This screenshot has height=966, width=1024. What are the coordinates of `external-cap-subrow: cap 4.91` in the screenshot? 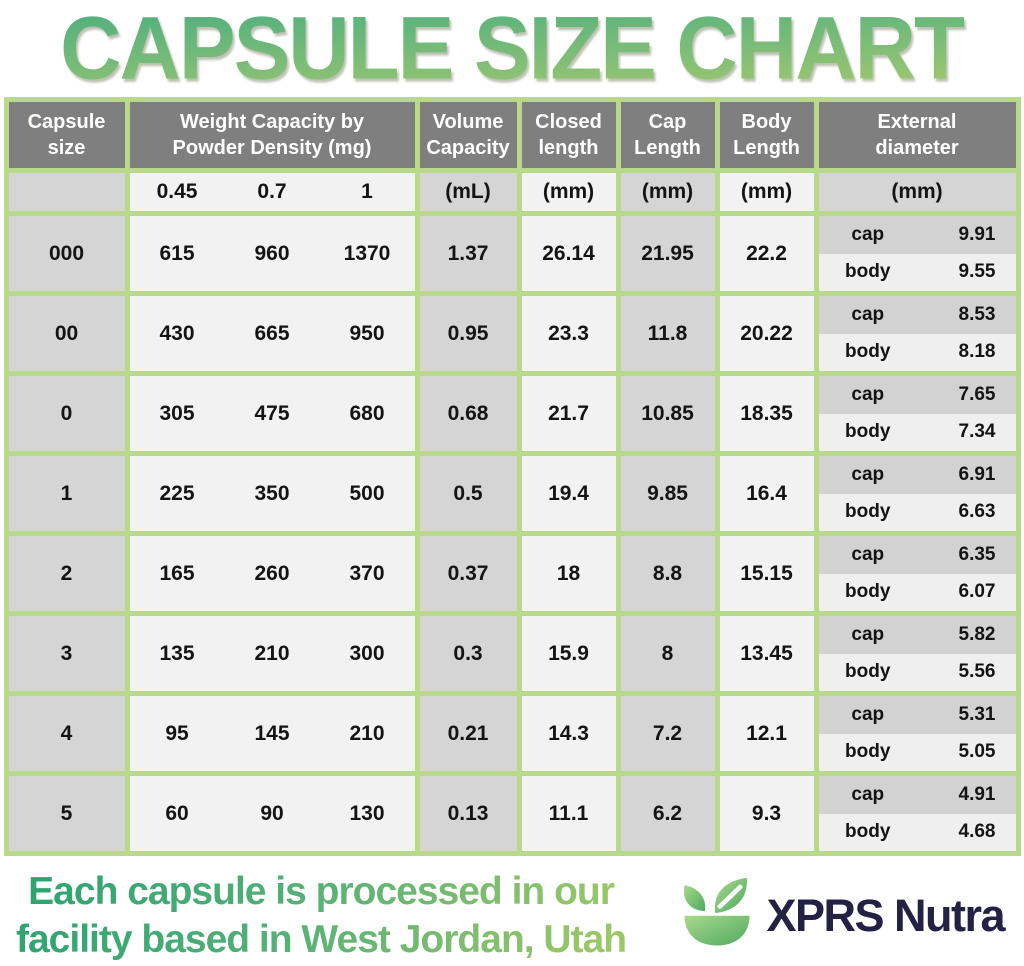 It's located at (917, 795).